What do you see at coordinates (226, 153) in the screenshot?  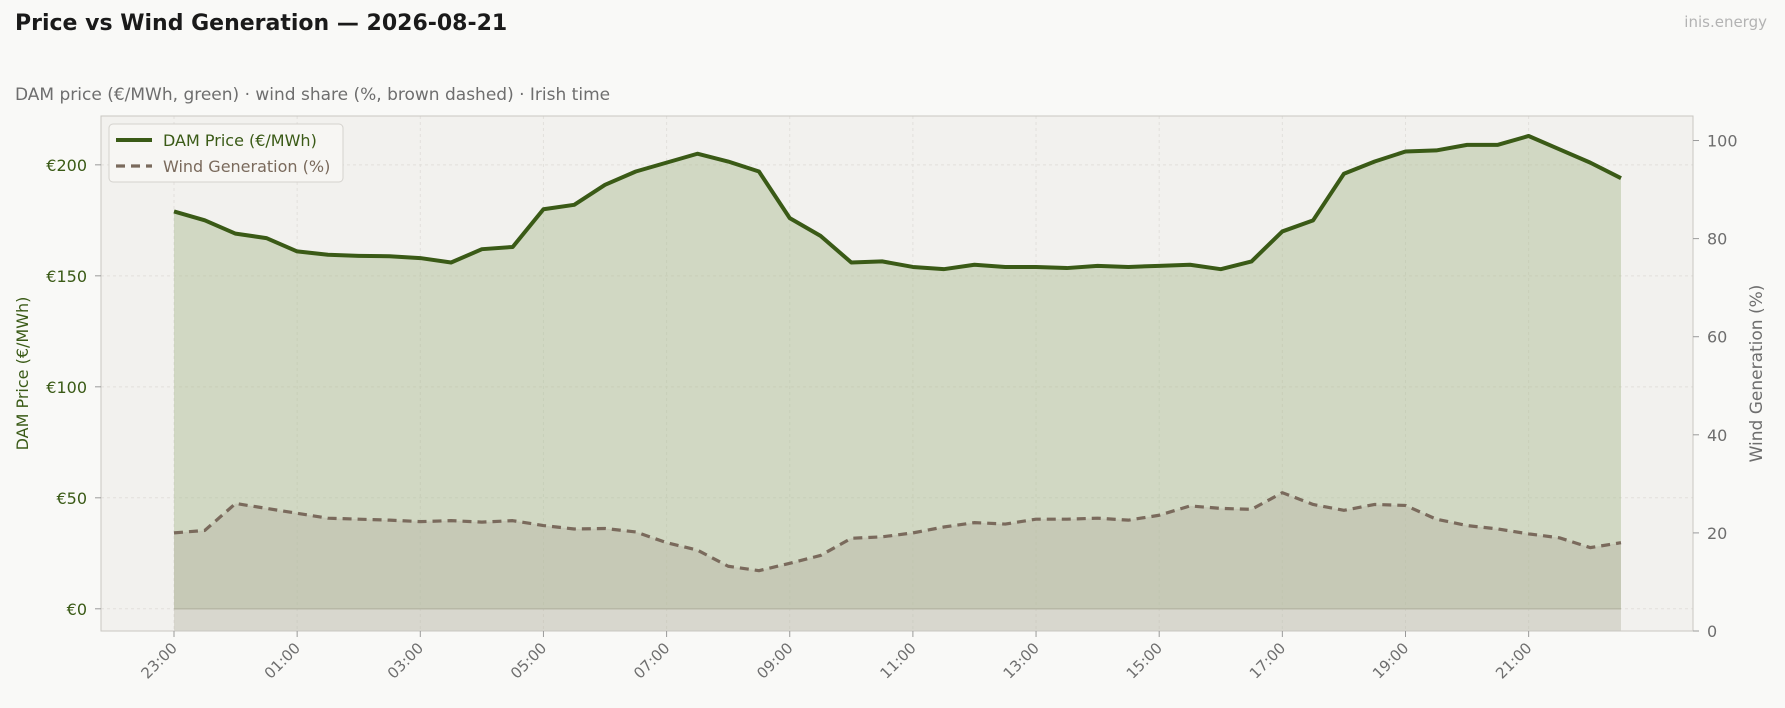 I see `legend-box` at bounding box center [226, 153].